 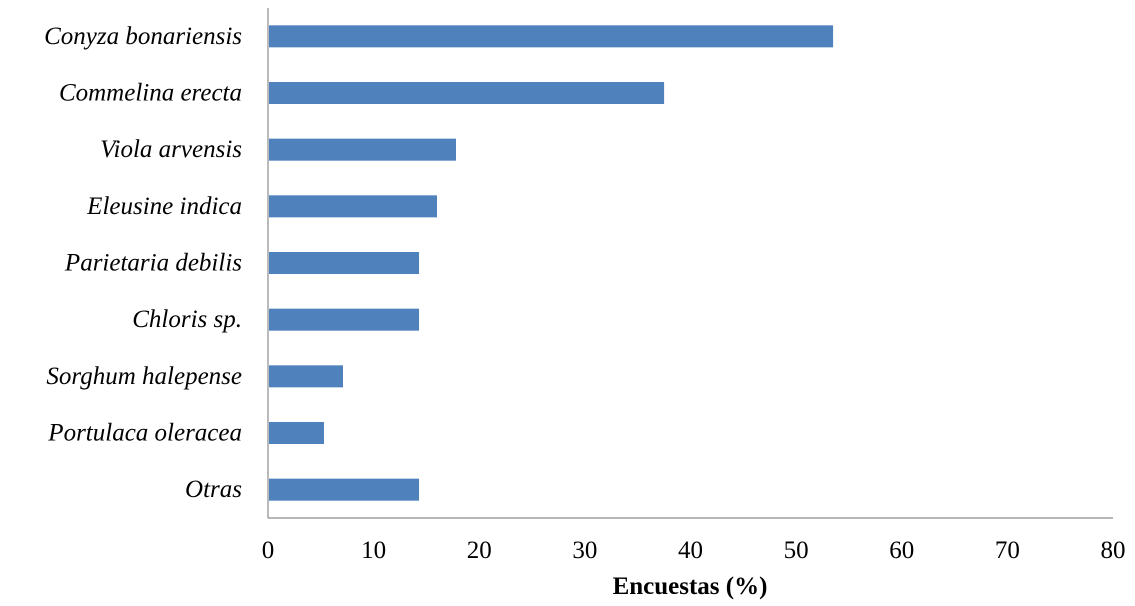 I want to click on x-tick-labels: 0 10 20 30 40 50 60 70 80, so click(x=694, y=550).